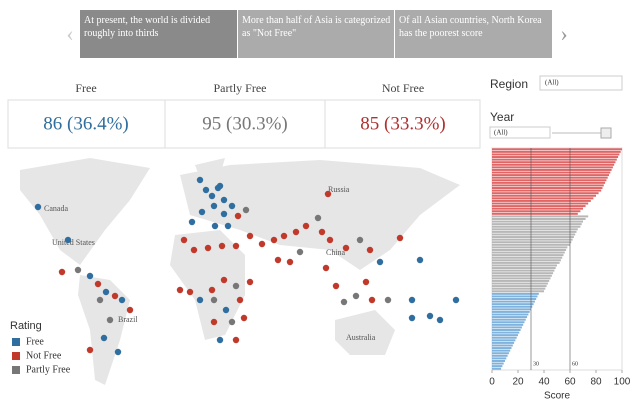  I want to click on legend-item: Free, so click(35, 341).